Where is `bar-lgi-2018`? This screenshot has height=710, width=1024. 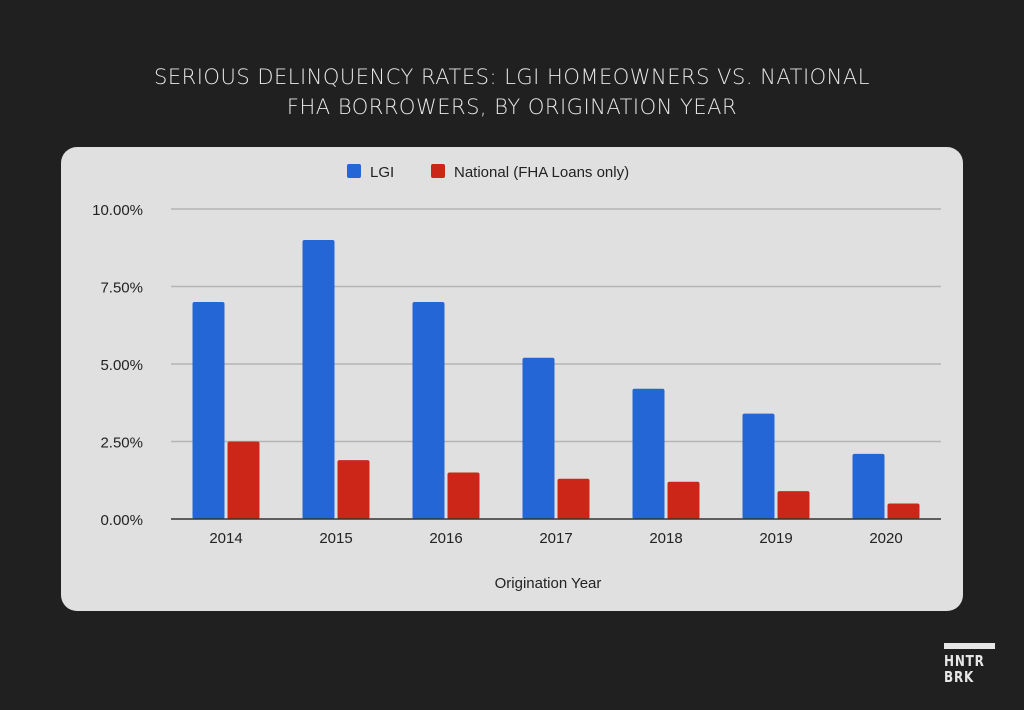 bar-lgi-2018 is located at coordinates (648, 453).